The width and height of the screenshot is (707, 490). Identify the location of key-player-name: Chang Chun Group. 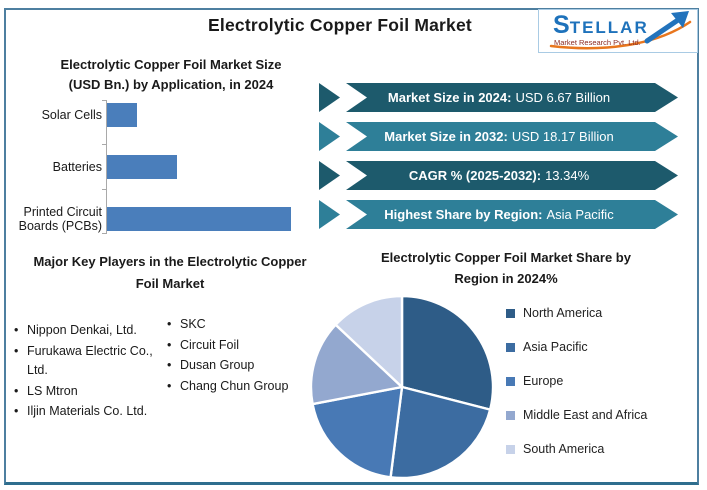
(234, 385).